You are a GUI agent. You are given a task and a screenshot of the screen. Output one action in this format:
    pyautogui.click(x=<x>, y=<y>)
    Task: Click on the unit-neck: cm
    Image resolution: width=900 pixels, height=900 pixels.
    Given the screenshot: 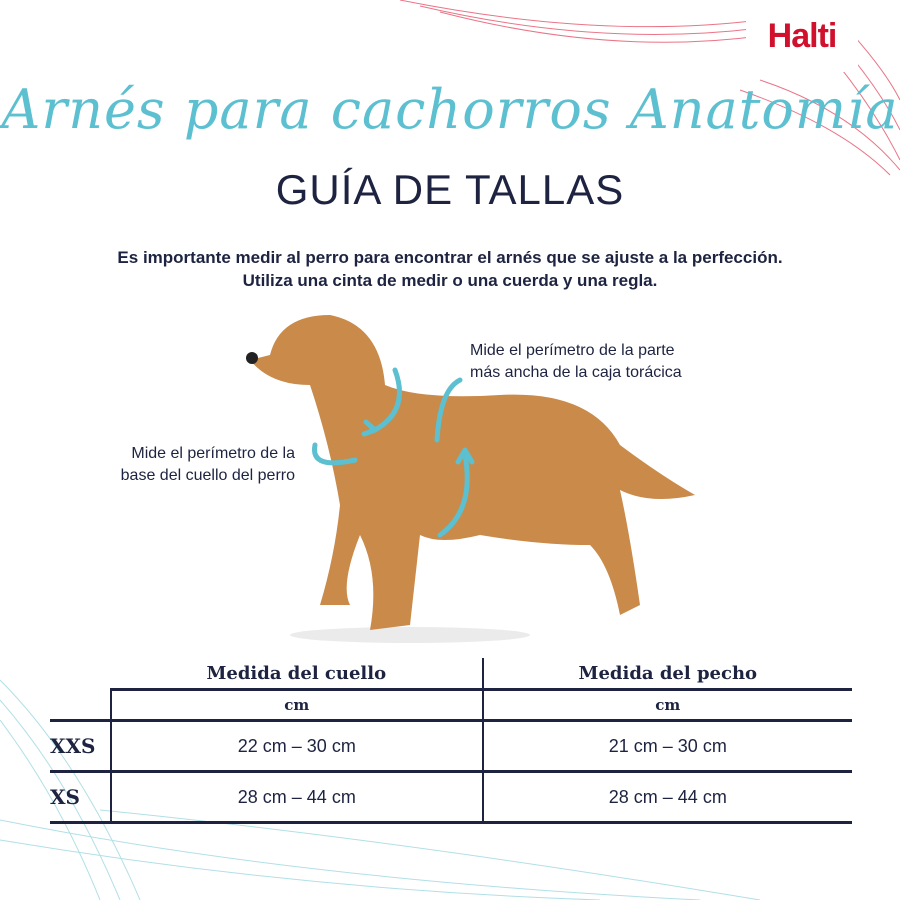 What is the action you would take?
    pyautogui.click(x=296, y=704)
    